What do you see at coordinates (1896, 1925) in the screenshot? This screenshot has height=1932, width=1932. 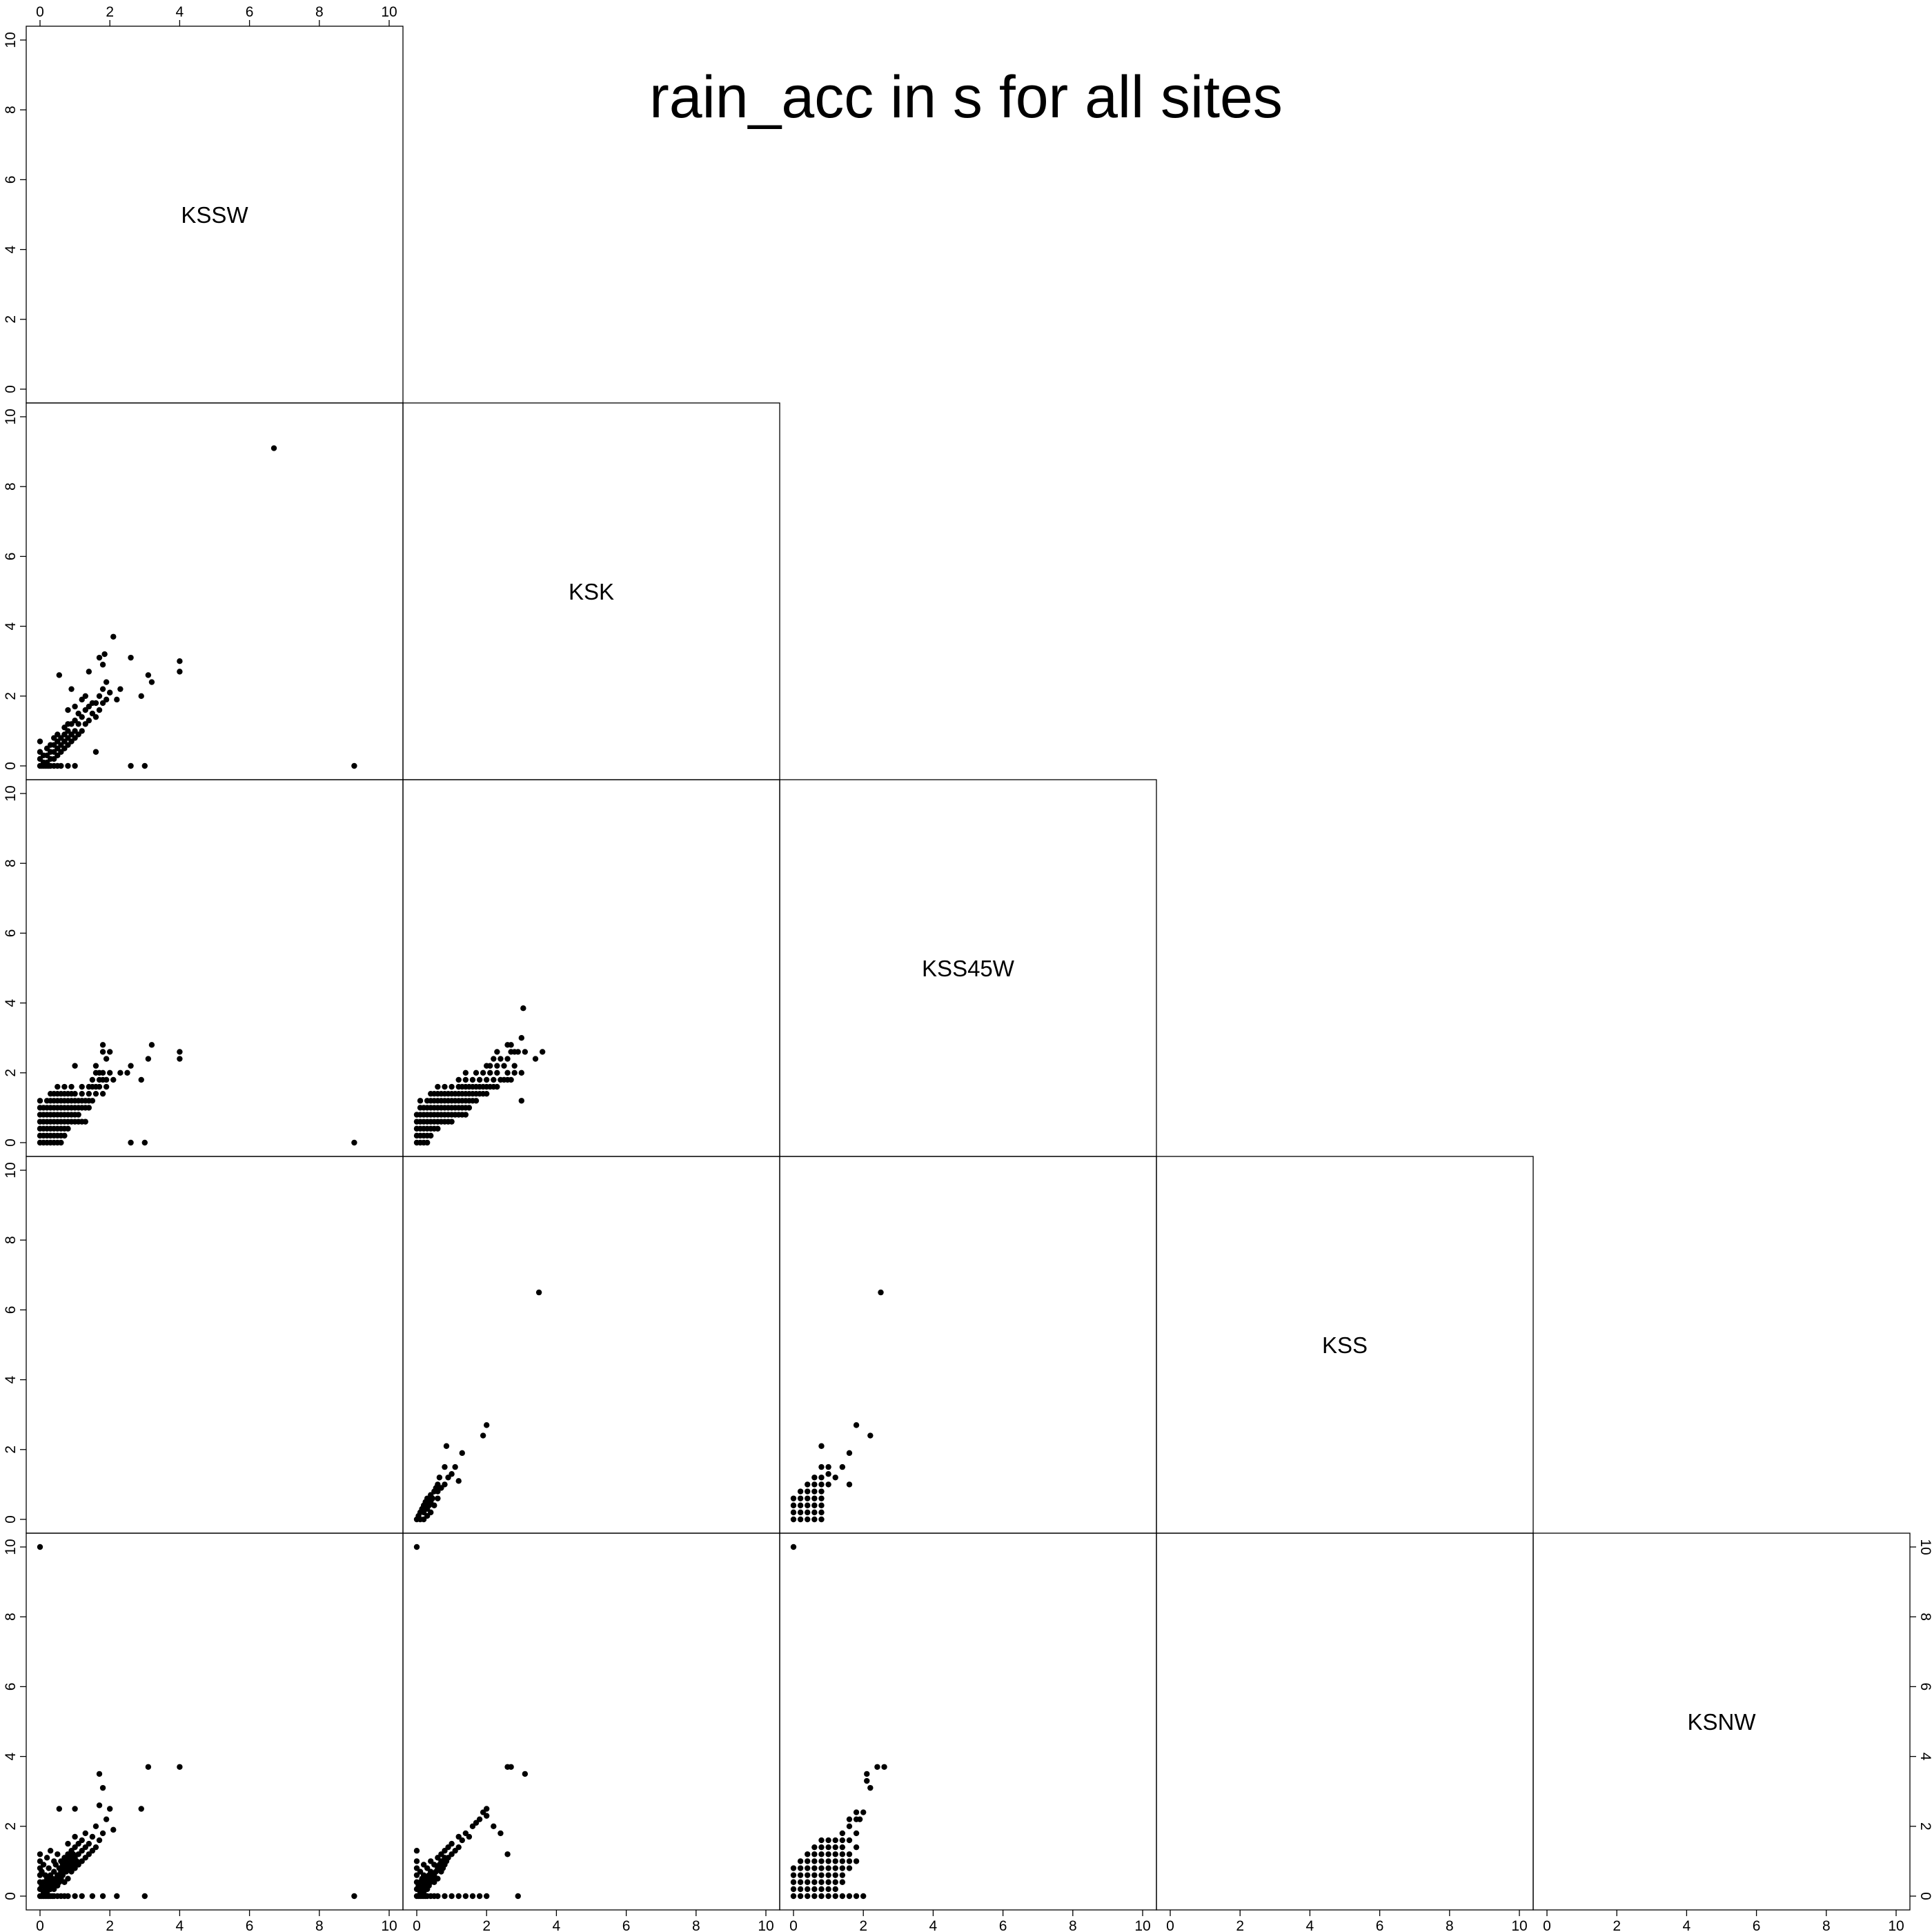 I see `x-tick-label-bottom: 10` at bounding box center [1896, 1925].